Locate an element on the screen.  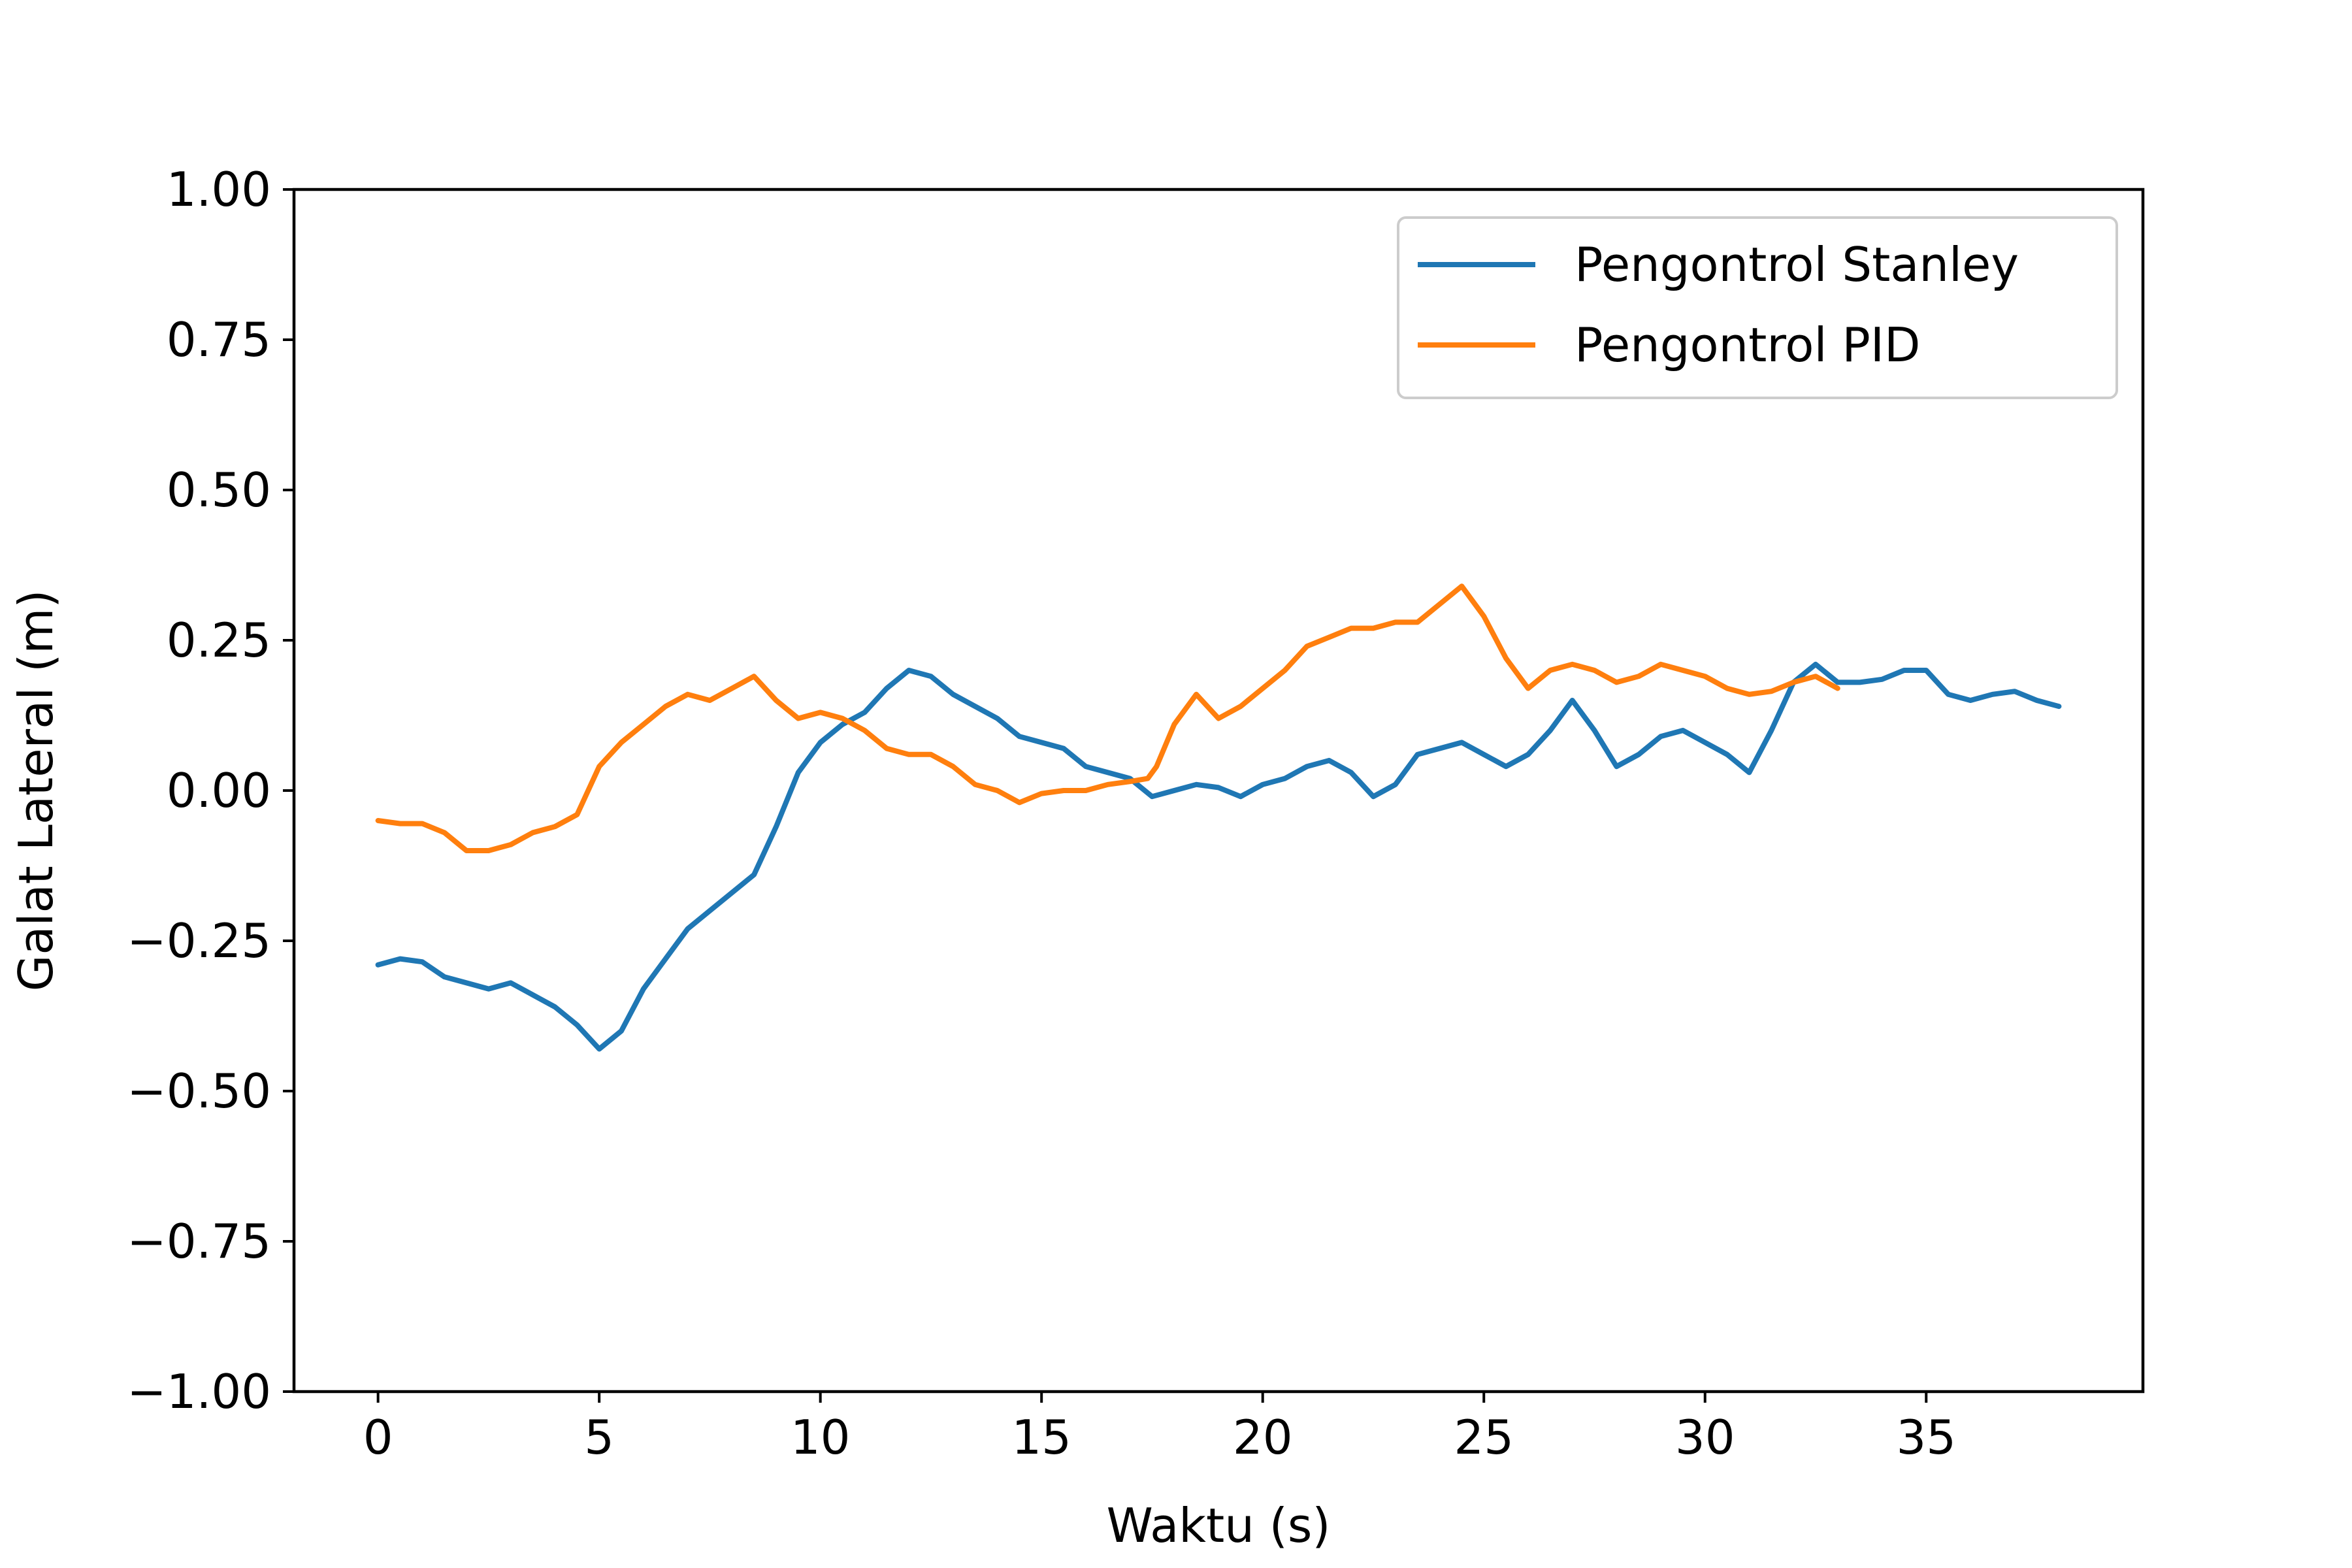
legend-label-stanley: Pengontrol Stanley is located at coordinates (1797, 264).